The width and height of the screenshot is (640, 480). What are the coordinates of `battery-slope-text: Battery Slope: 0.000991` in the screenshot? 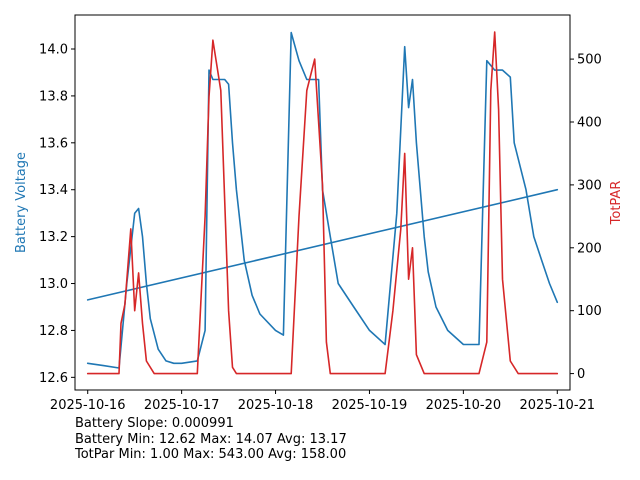 It's located at (154, 423).